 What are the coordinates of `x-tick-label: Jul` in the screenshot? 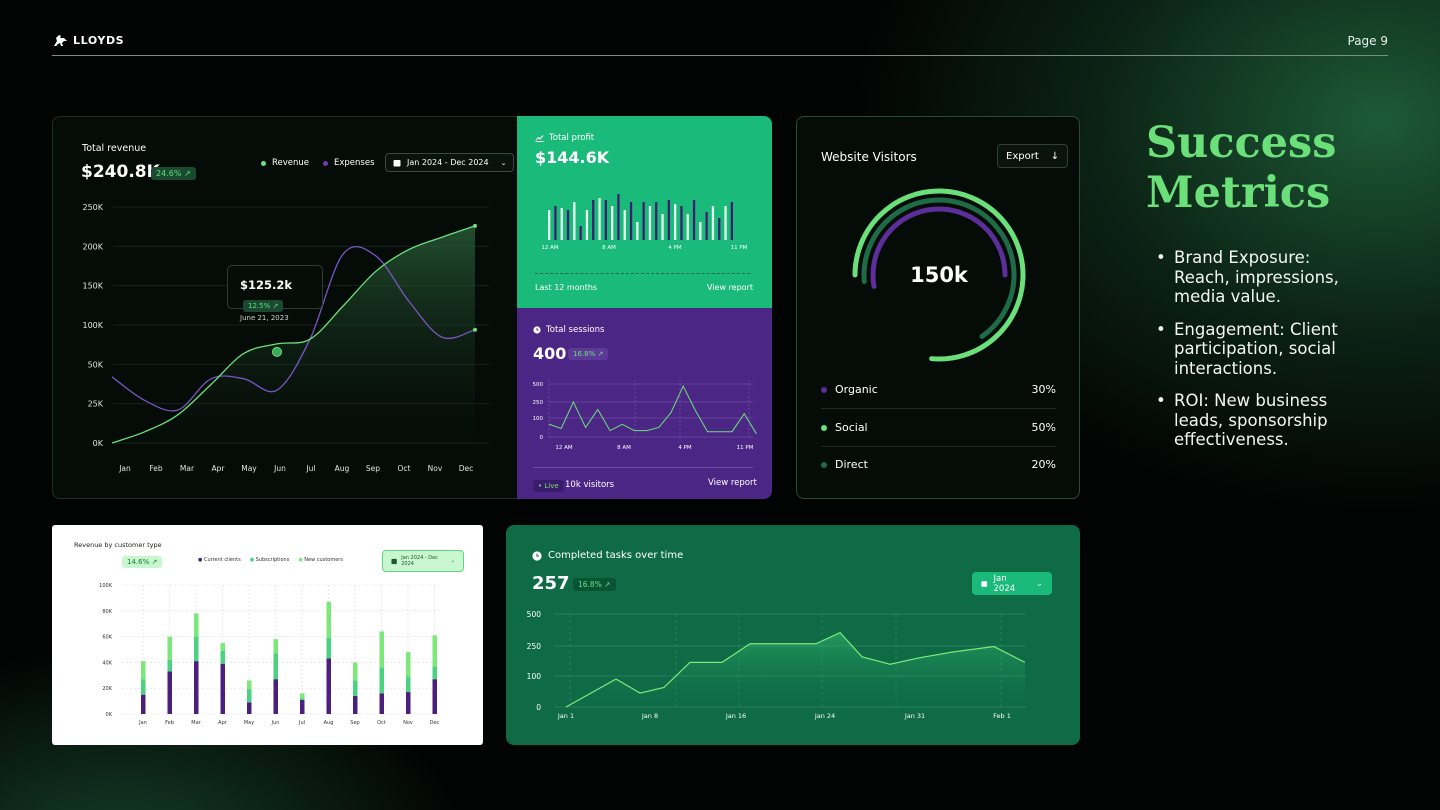 It's located at (310, 468).